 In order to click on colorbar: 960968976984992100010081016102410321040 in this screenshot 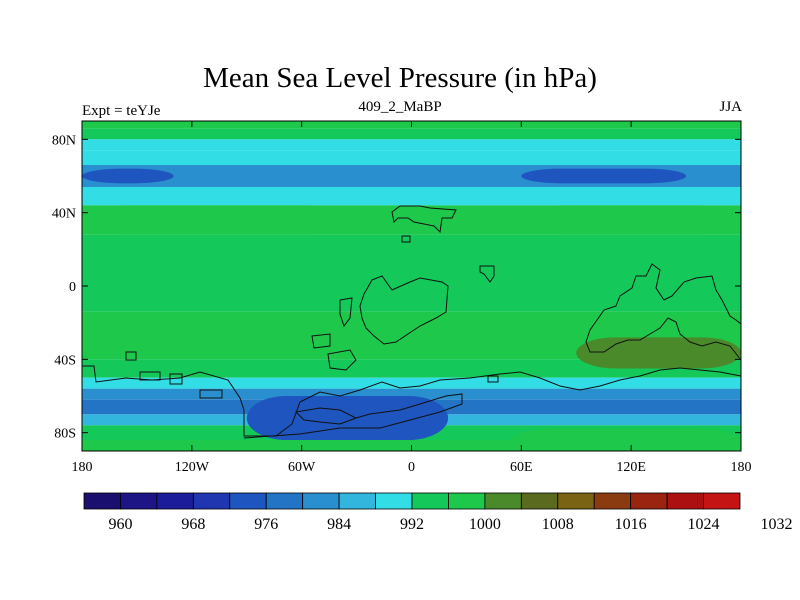, I will do `click(437, 512)`.